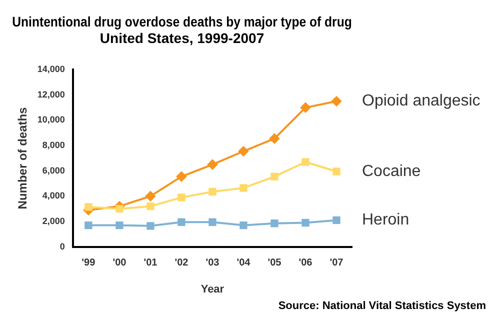 The image size is (500, 328). What do you see at coordinates (51, 69) in the screenshot?
I see `y-tick-label: 14,000` at bounding box center [51, 69].